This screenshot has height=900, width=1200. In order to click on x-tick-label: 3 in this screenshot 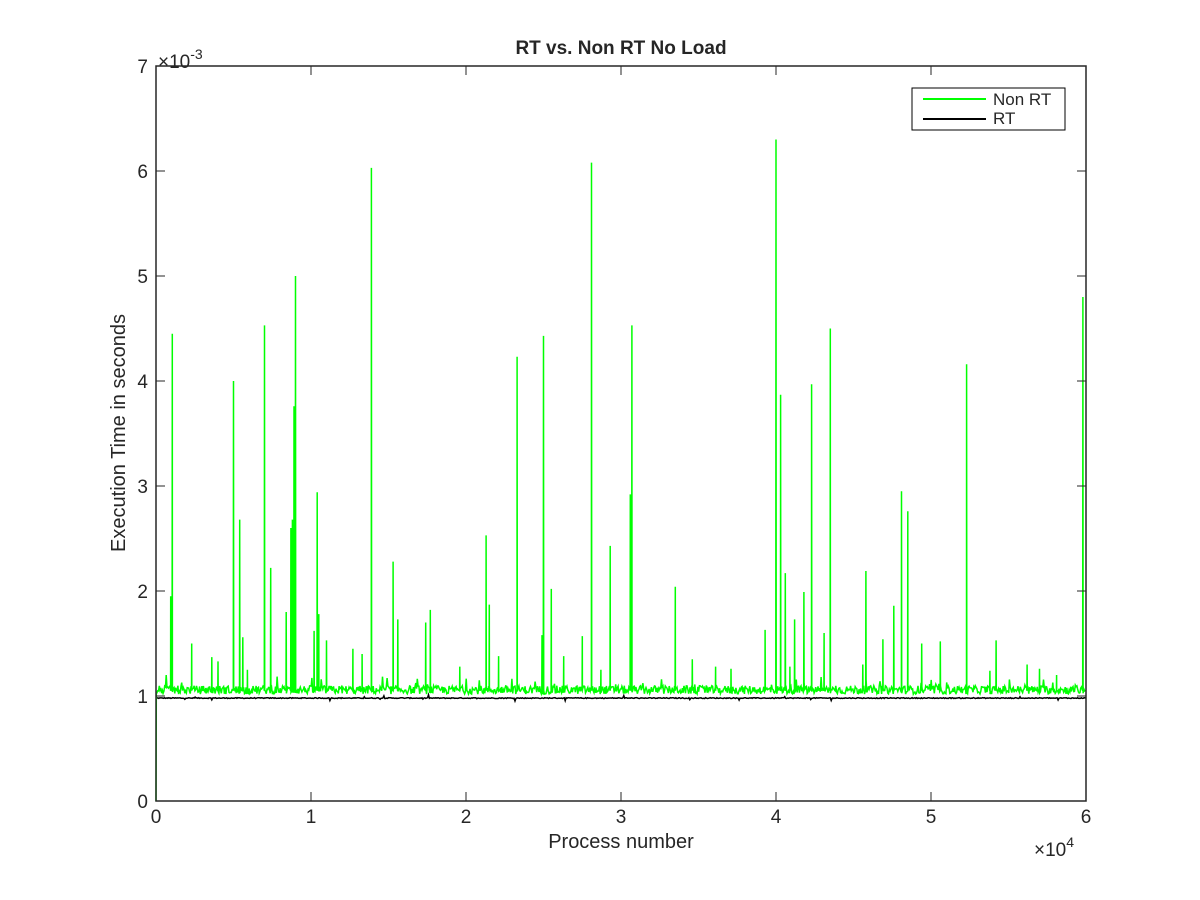, I will do `click(621, 817)`.